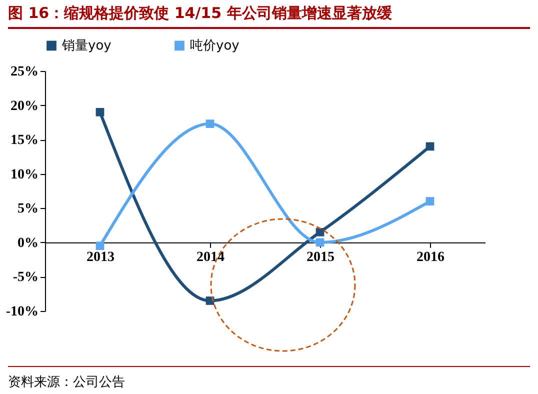  Describe the element at coordinates (320, 257) in the screenshot. I see `x-tick-label: 2015` at that location.